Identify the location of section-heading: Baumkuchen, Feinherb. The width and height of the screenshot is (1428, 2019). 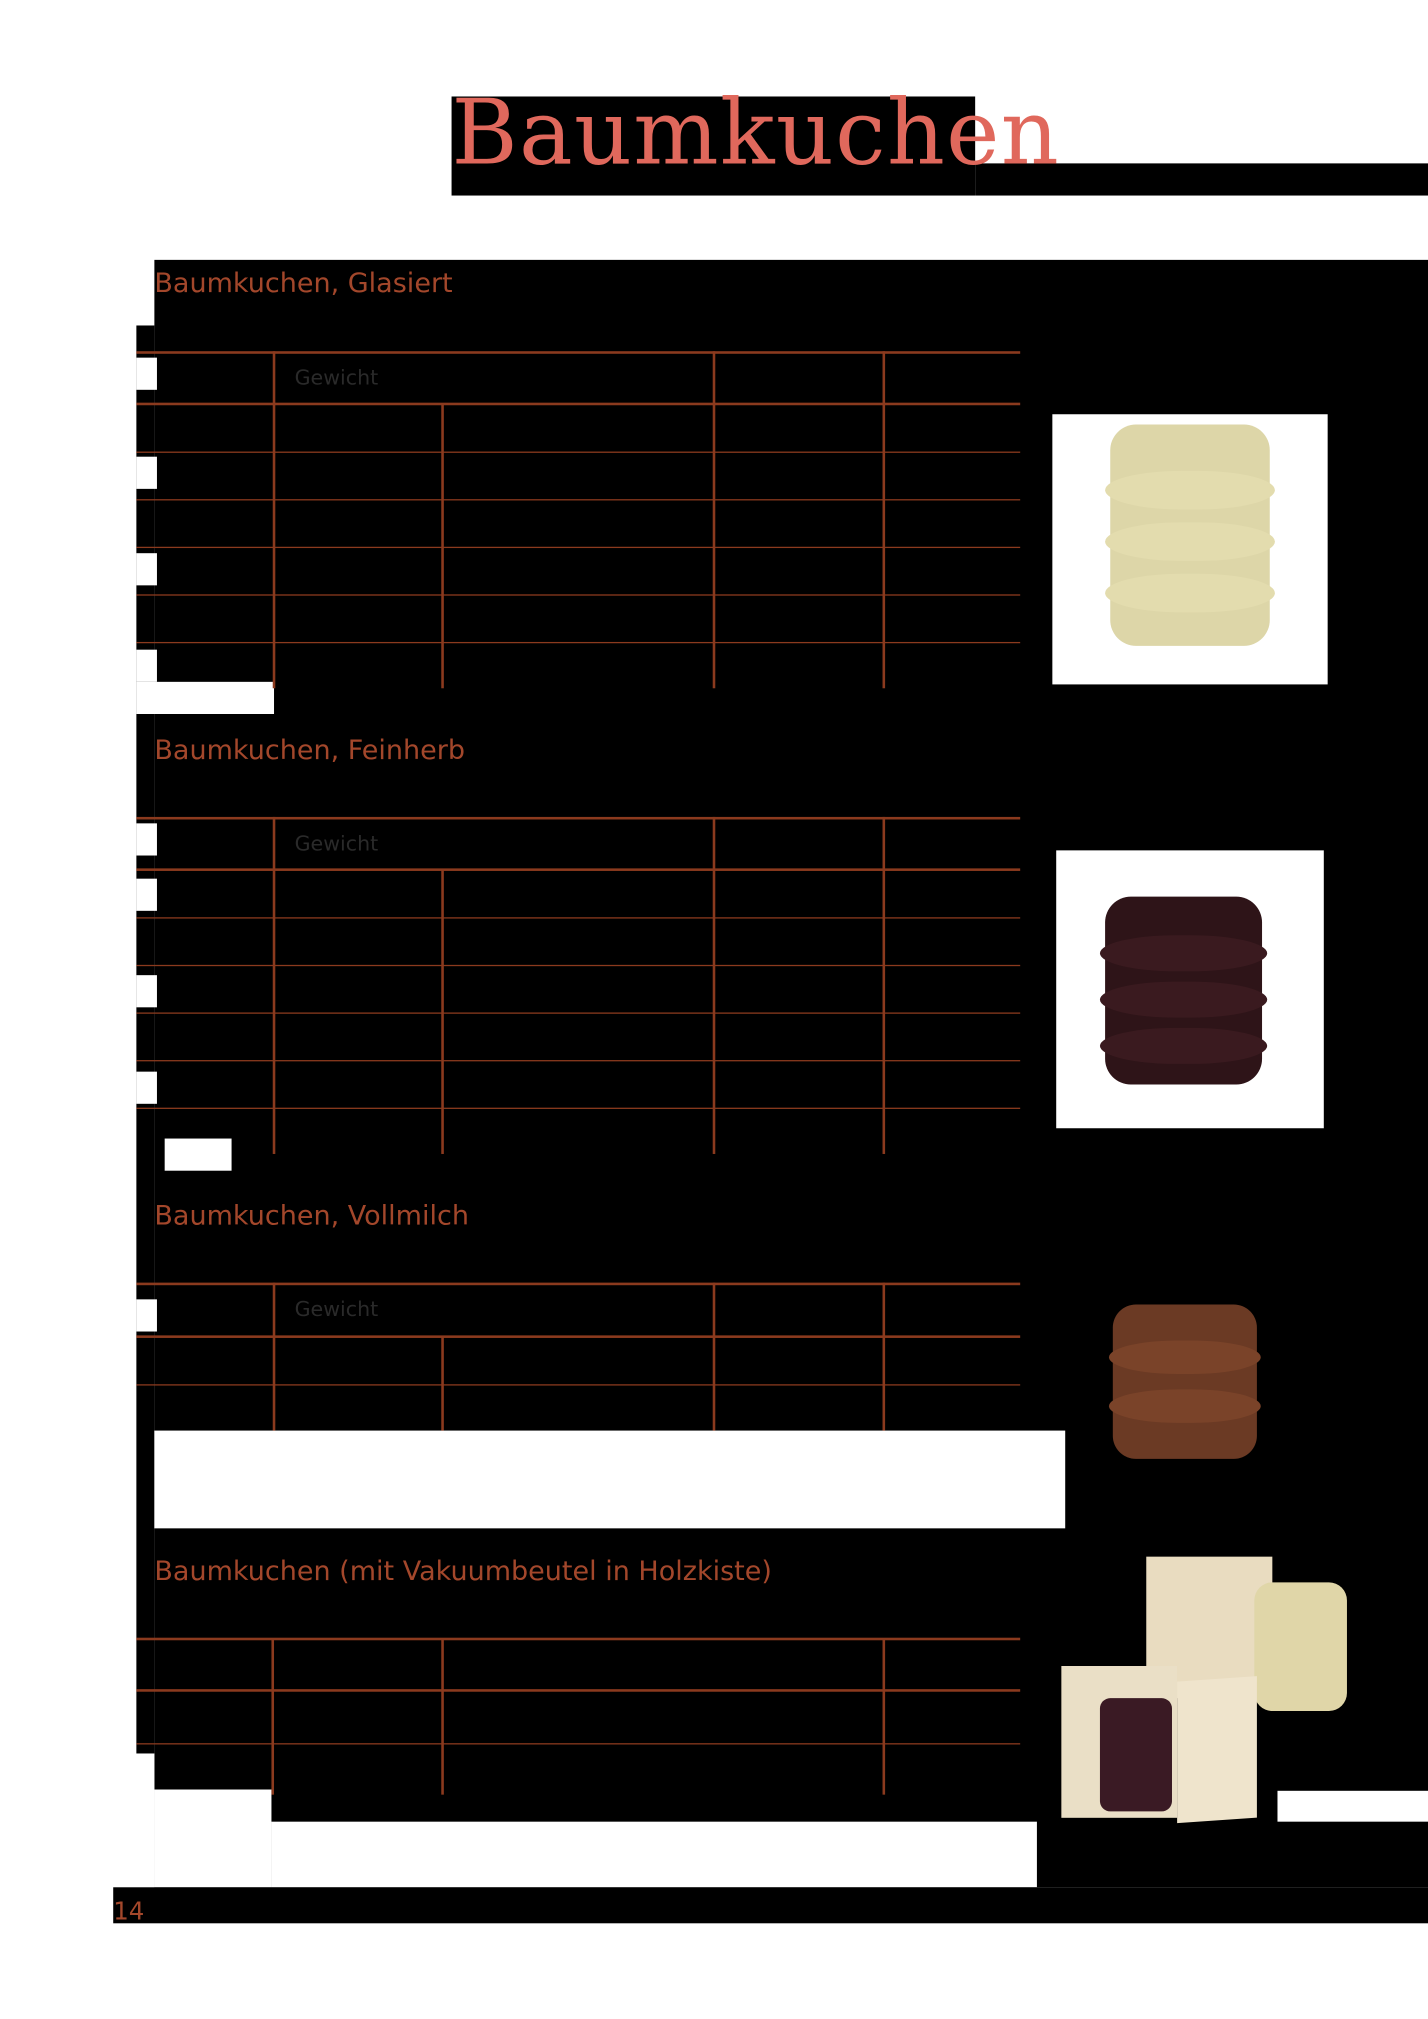
(310, 750).